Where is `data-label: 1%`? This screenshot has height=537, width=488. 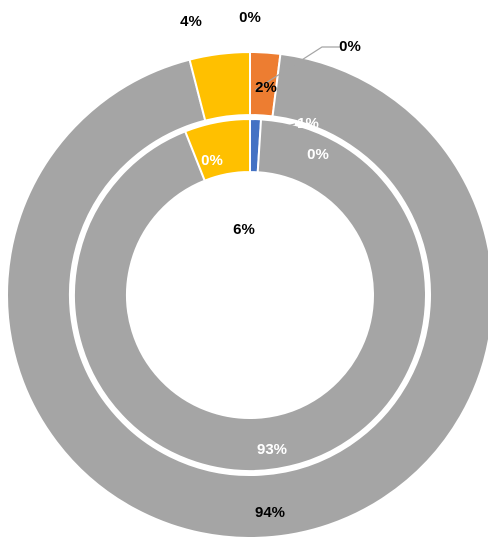
data-label: 1% is located at coordinates (308, 123).